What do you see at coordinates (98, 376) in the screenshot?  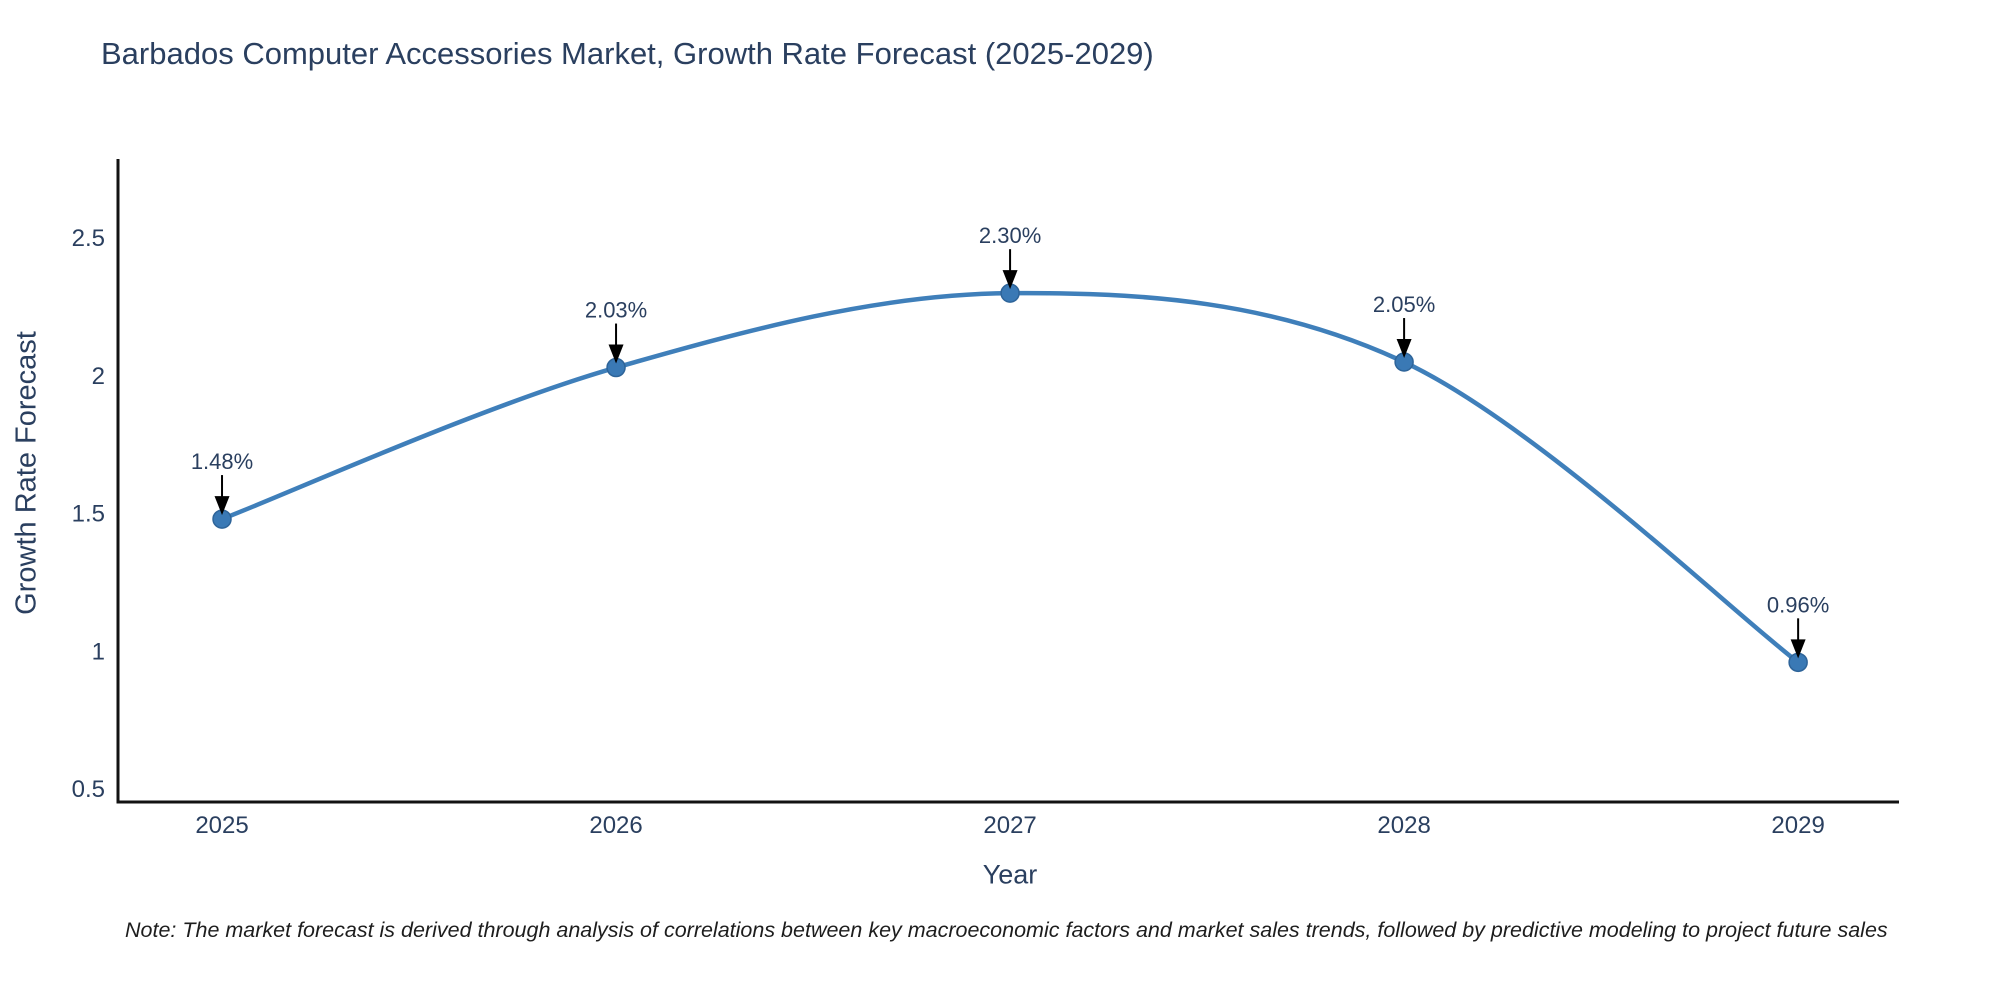 I see `y-tick-label: 2` at bounding box center [98, 376].